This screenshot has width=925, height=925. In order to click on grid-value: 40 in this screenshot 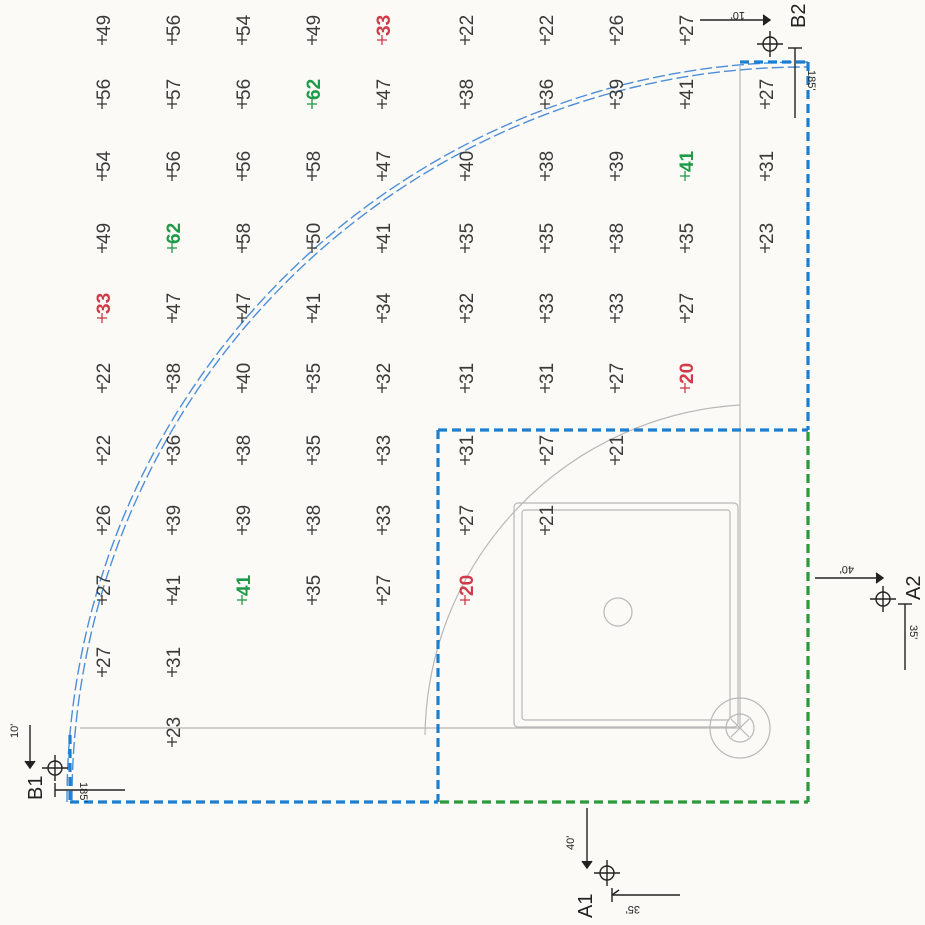, I will do `click(467, 161)`.